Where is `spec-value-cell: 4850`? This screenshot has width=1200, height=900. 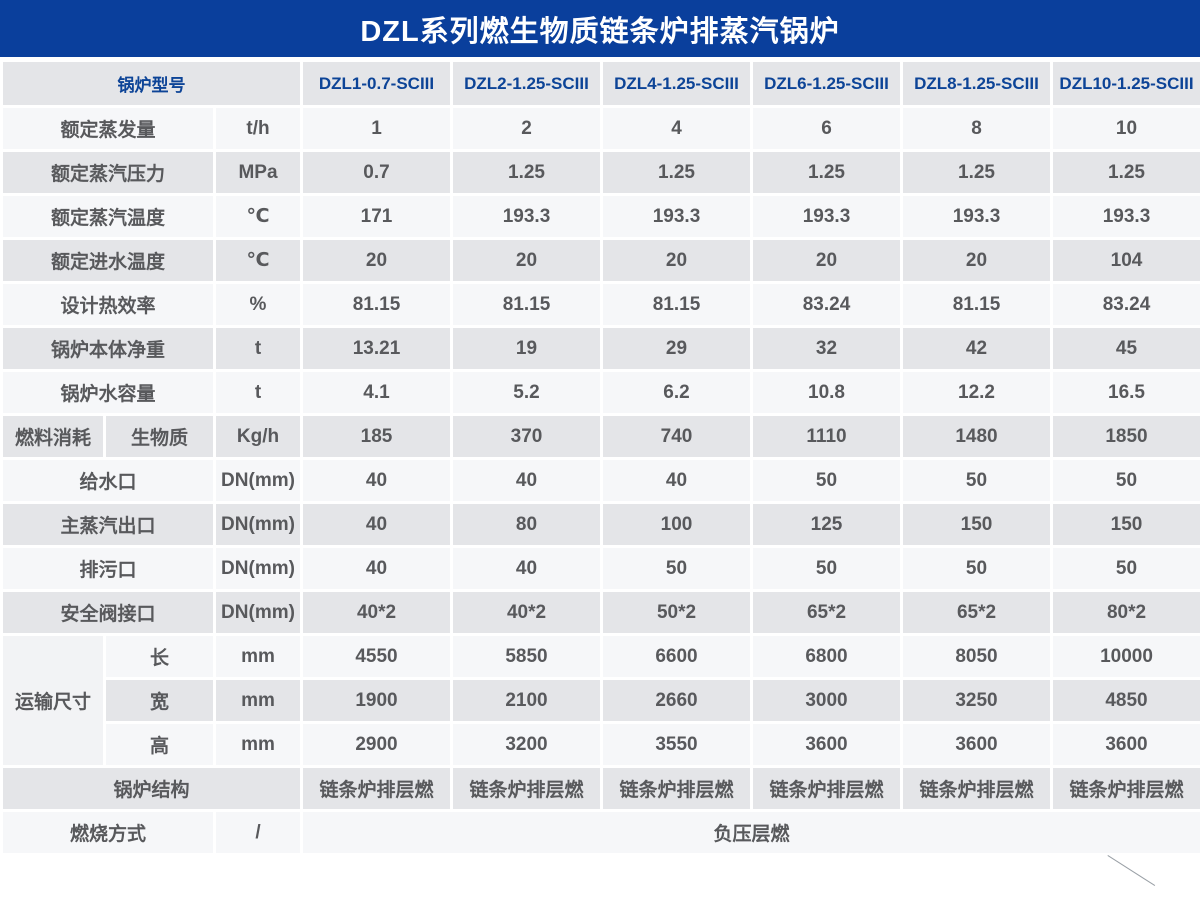 spec-value-cell: 4850 is located at coordinates (1125, 700).